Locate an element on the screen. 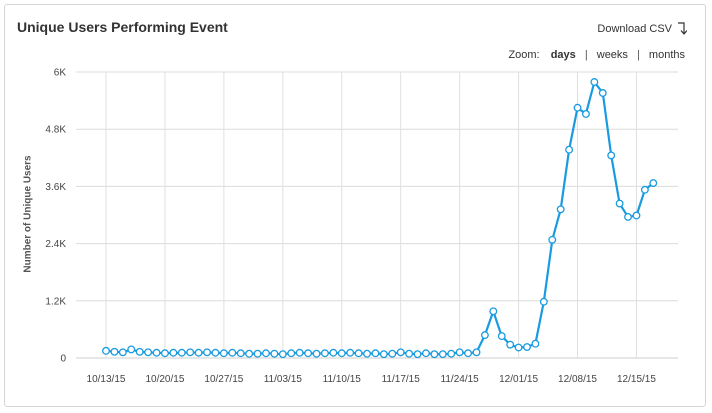 Image resolution: width=712 pixels, height=413 pixels. x-tick-label: 10/13/15 is located at coordinates (106, 379).